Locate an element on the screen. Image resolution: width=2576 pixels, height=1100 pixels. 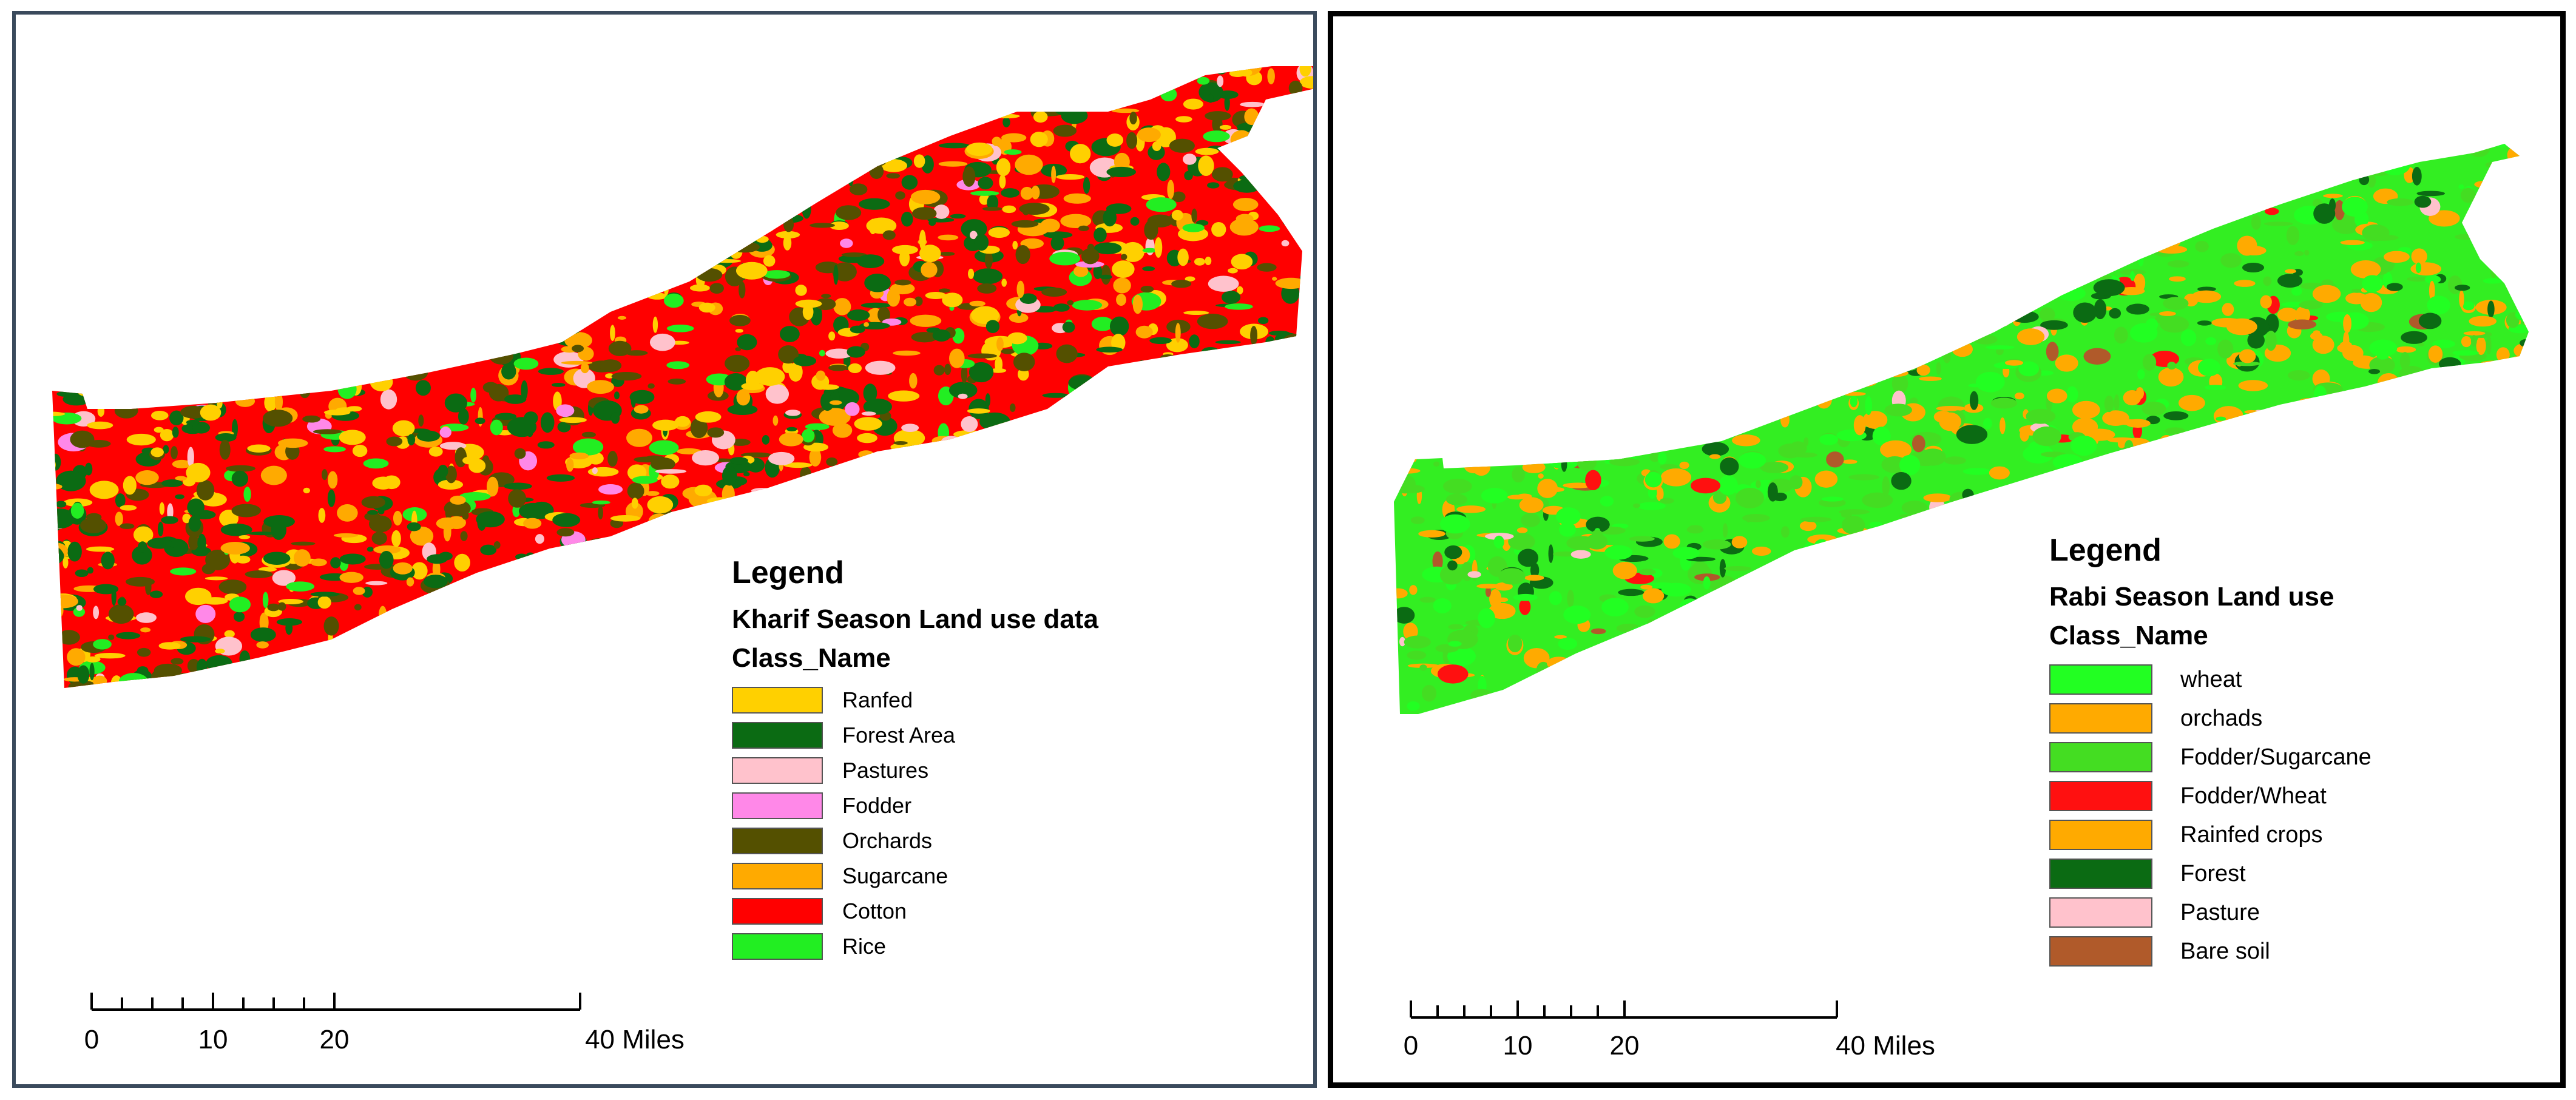
legend-field-name: Class_Name is located at coordinates (811, 658).